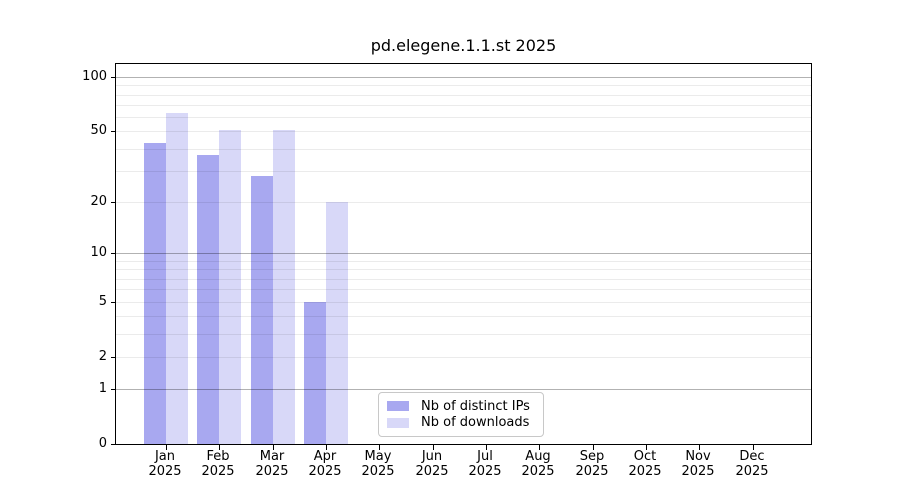 The image size is (900, 500). Describe the element at coordinates (698, 456) in the screenshot. I see `month-label: Nov` at that location.